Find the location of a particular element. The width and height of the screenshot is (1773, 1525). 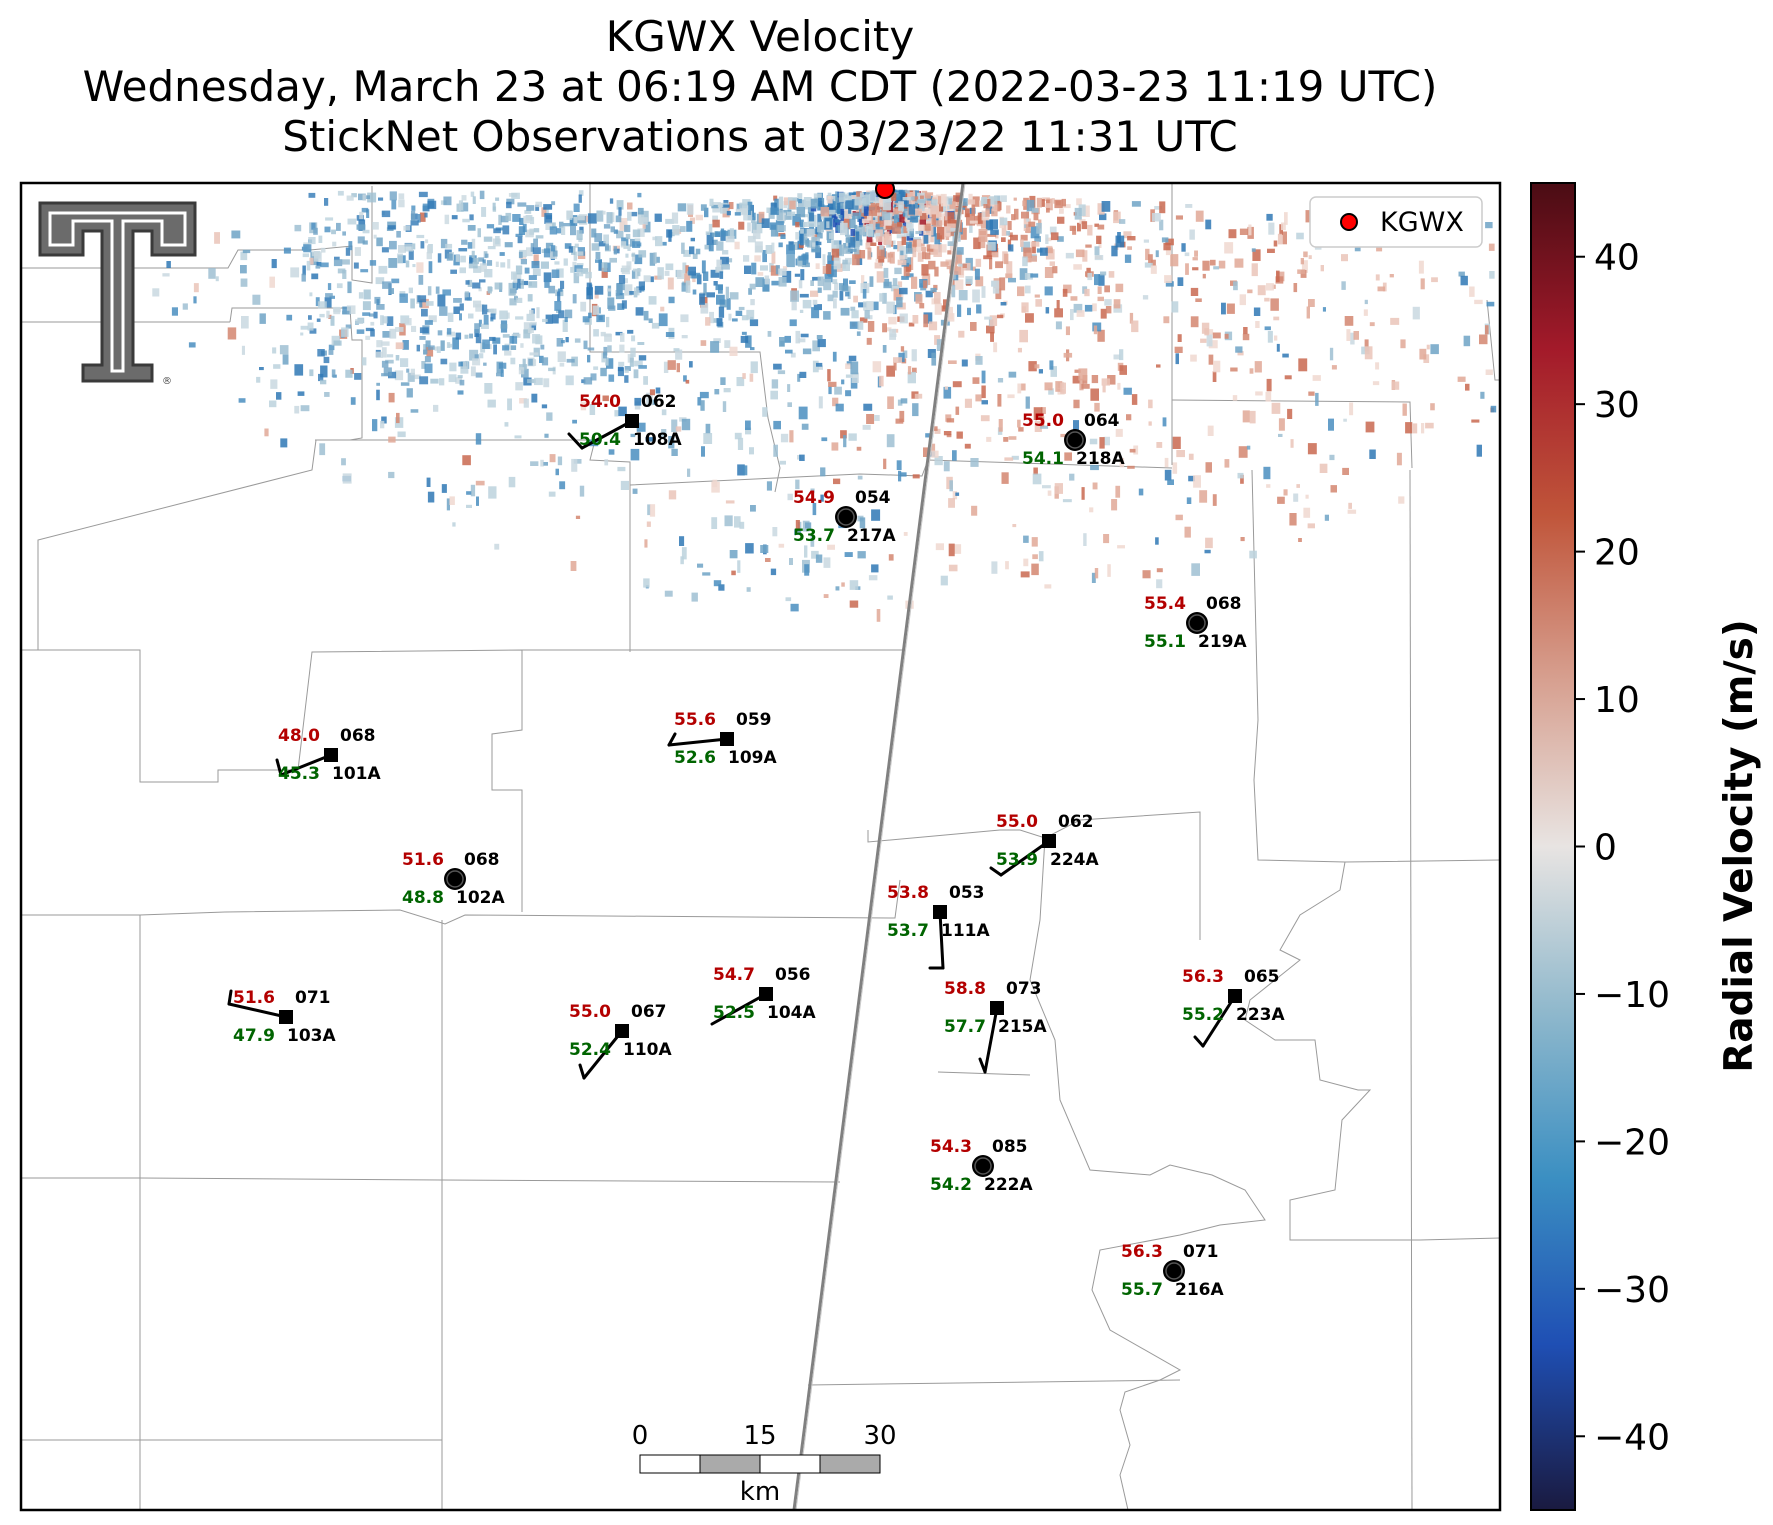

station-pressure: 064 is located at coordinates (1102, 421).